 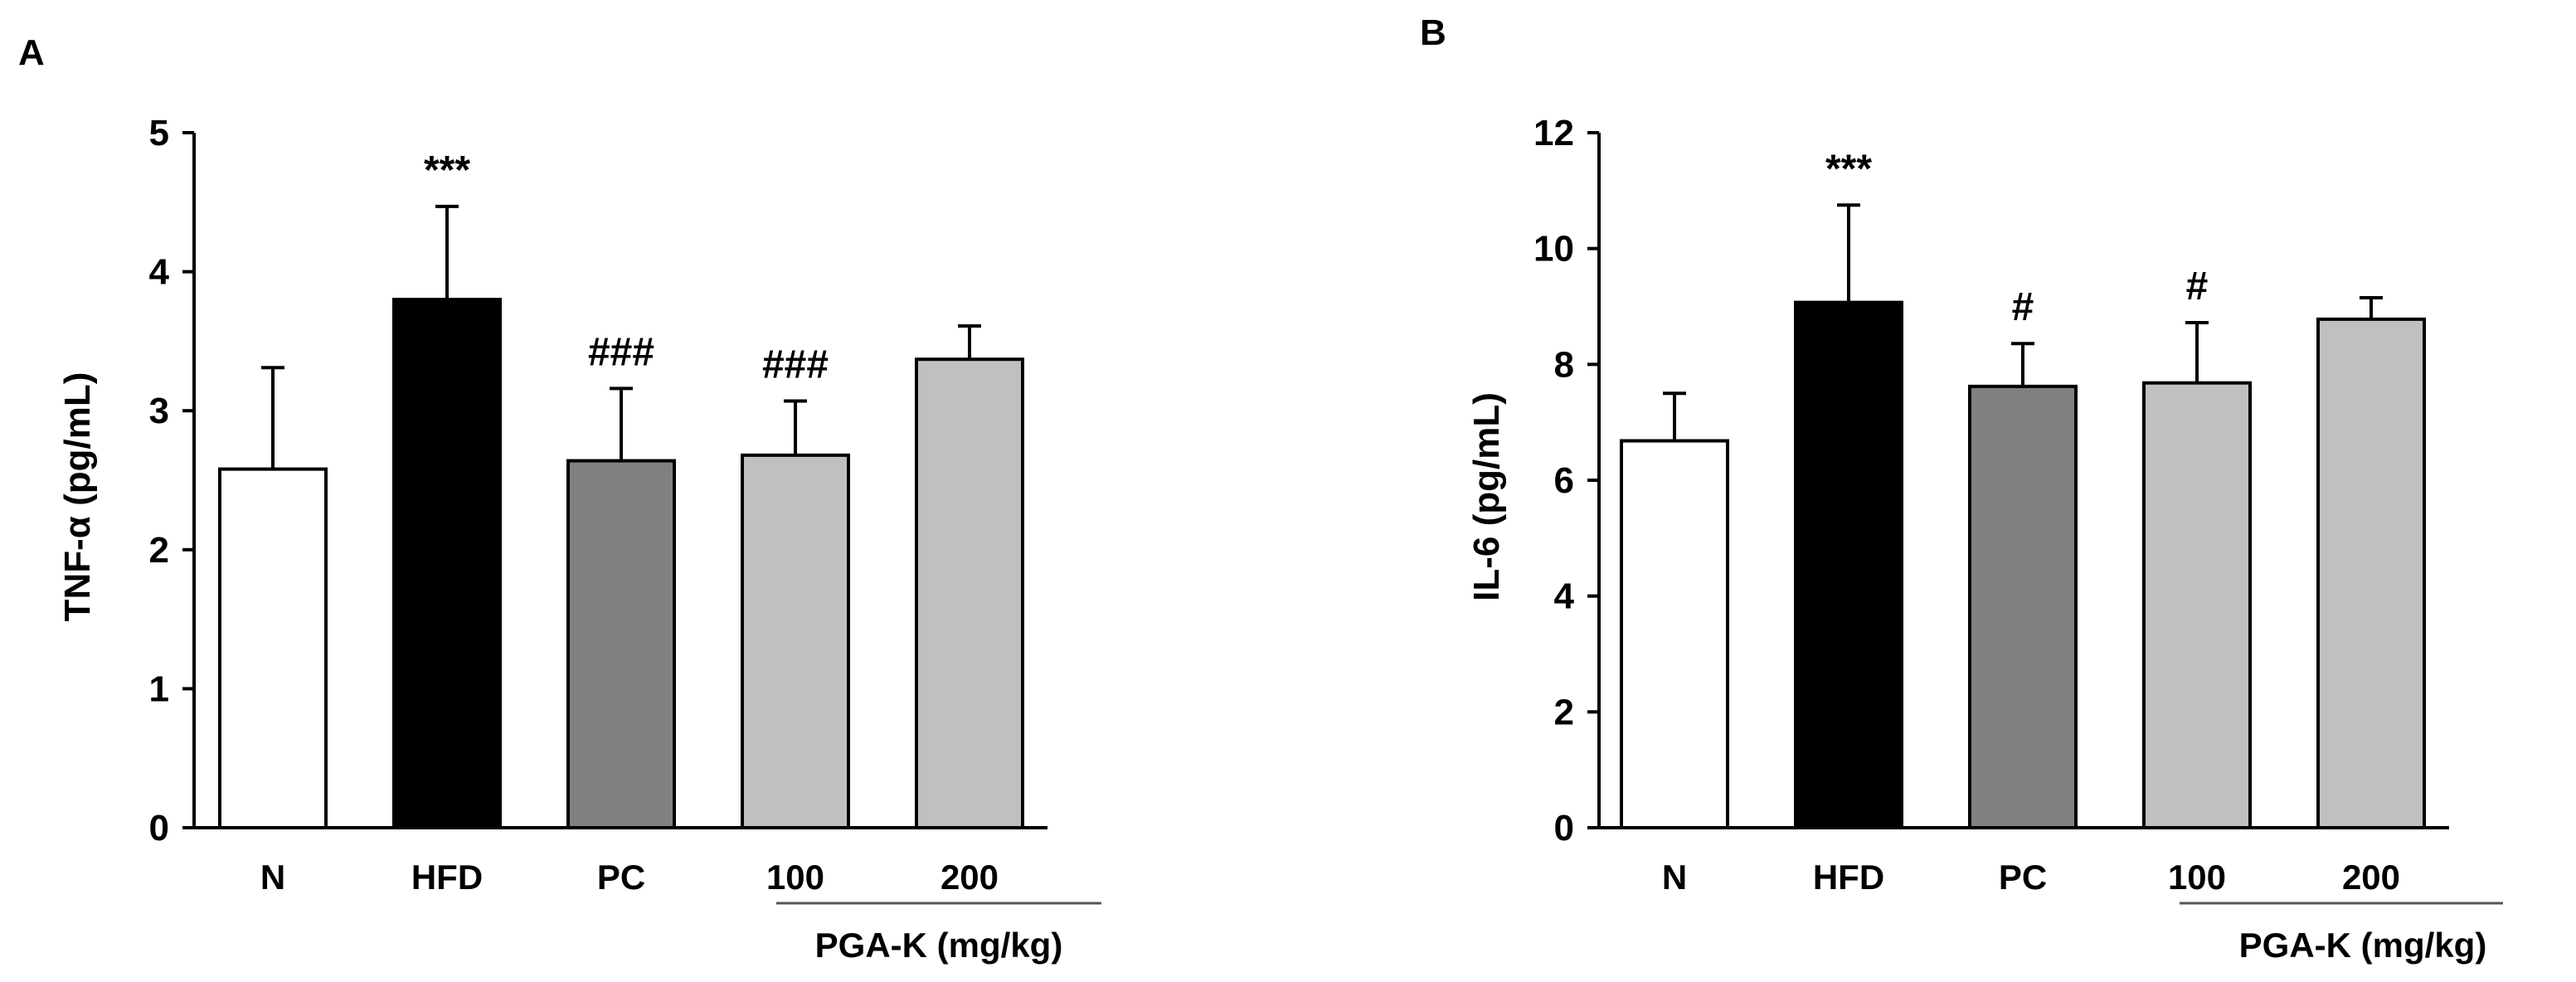 What do you see at coordinates (1553, 249) in the screenshot?
I see `y-tick-label: 10` at bounding box center [1553, 249].